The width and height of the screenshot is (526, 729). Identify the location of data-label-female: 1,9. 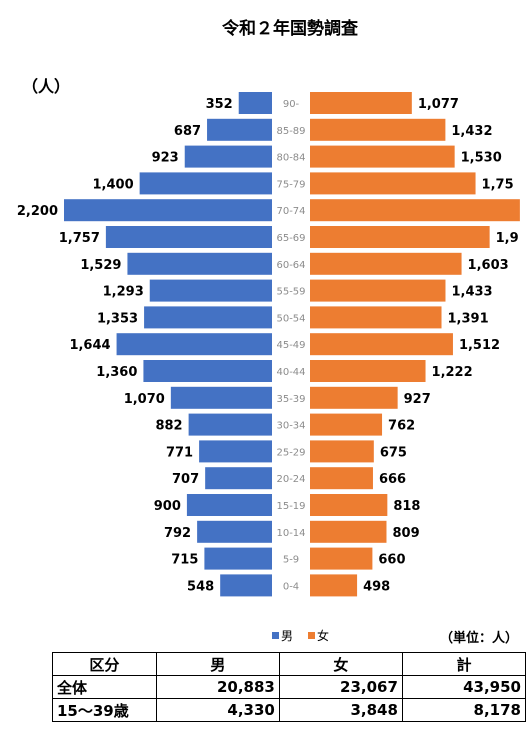
(507, 238).